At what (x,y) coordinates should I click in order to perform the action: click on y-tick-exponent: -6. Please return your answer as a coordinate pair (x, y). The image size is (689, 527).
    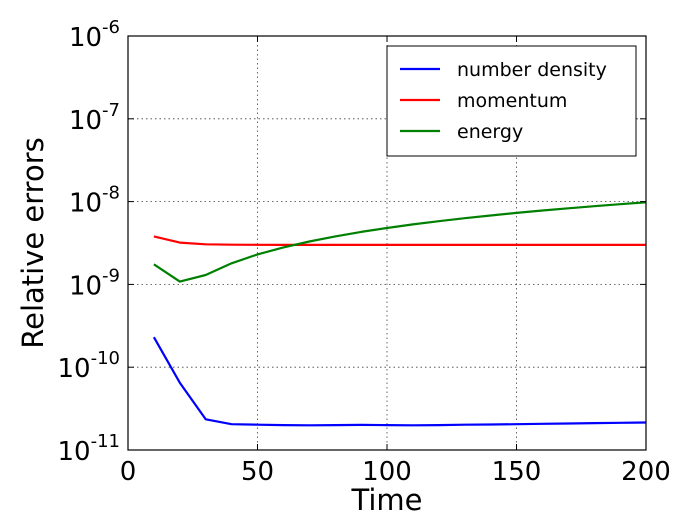
    Looking at the image, I should click on (111, 27).